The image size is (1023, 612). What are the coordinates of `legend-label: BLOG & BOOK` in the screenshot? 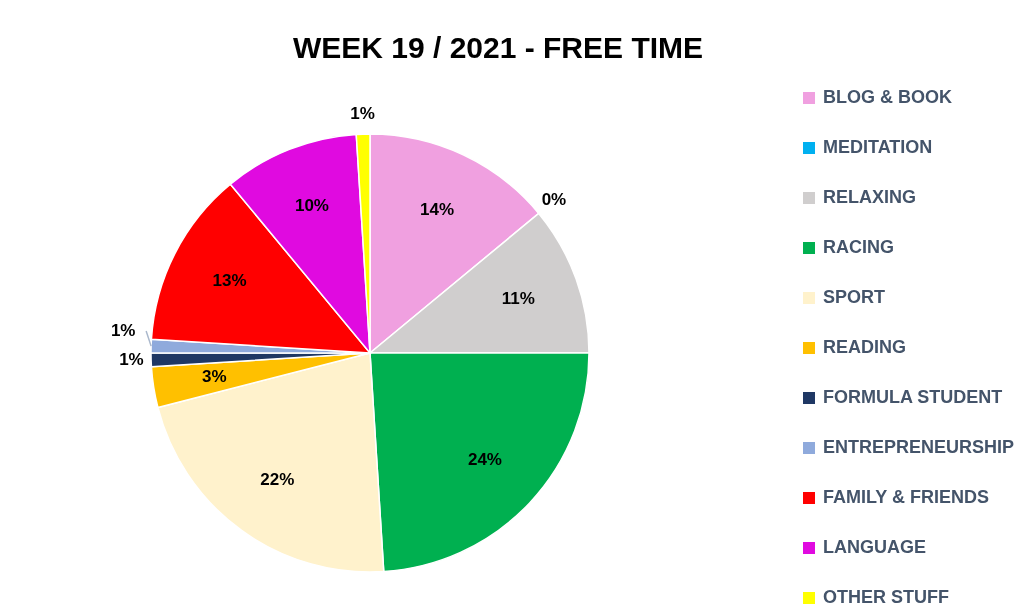 It's located at (887, 96).